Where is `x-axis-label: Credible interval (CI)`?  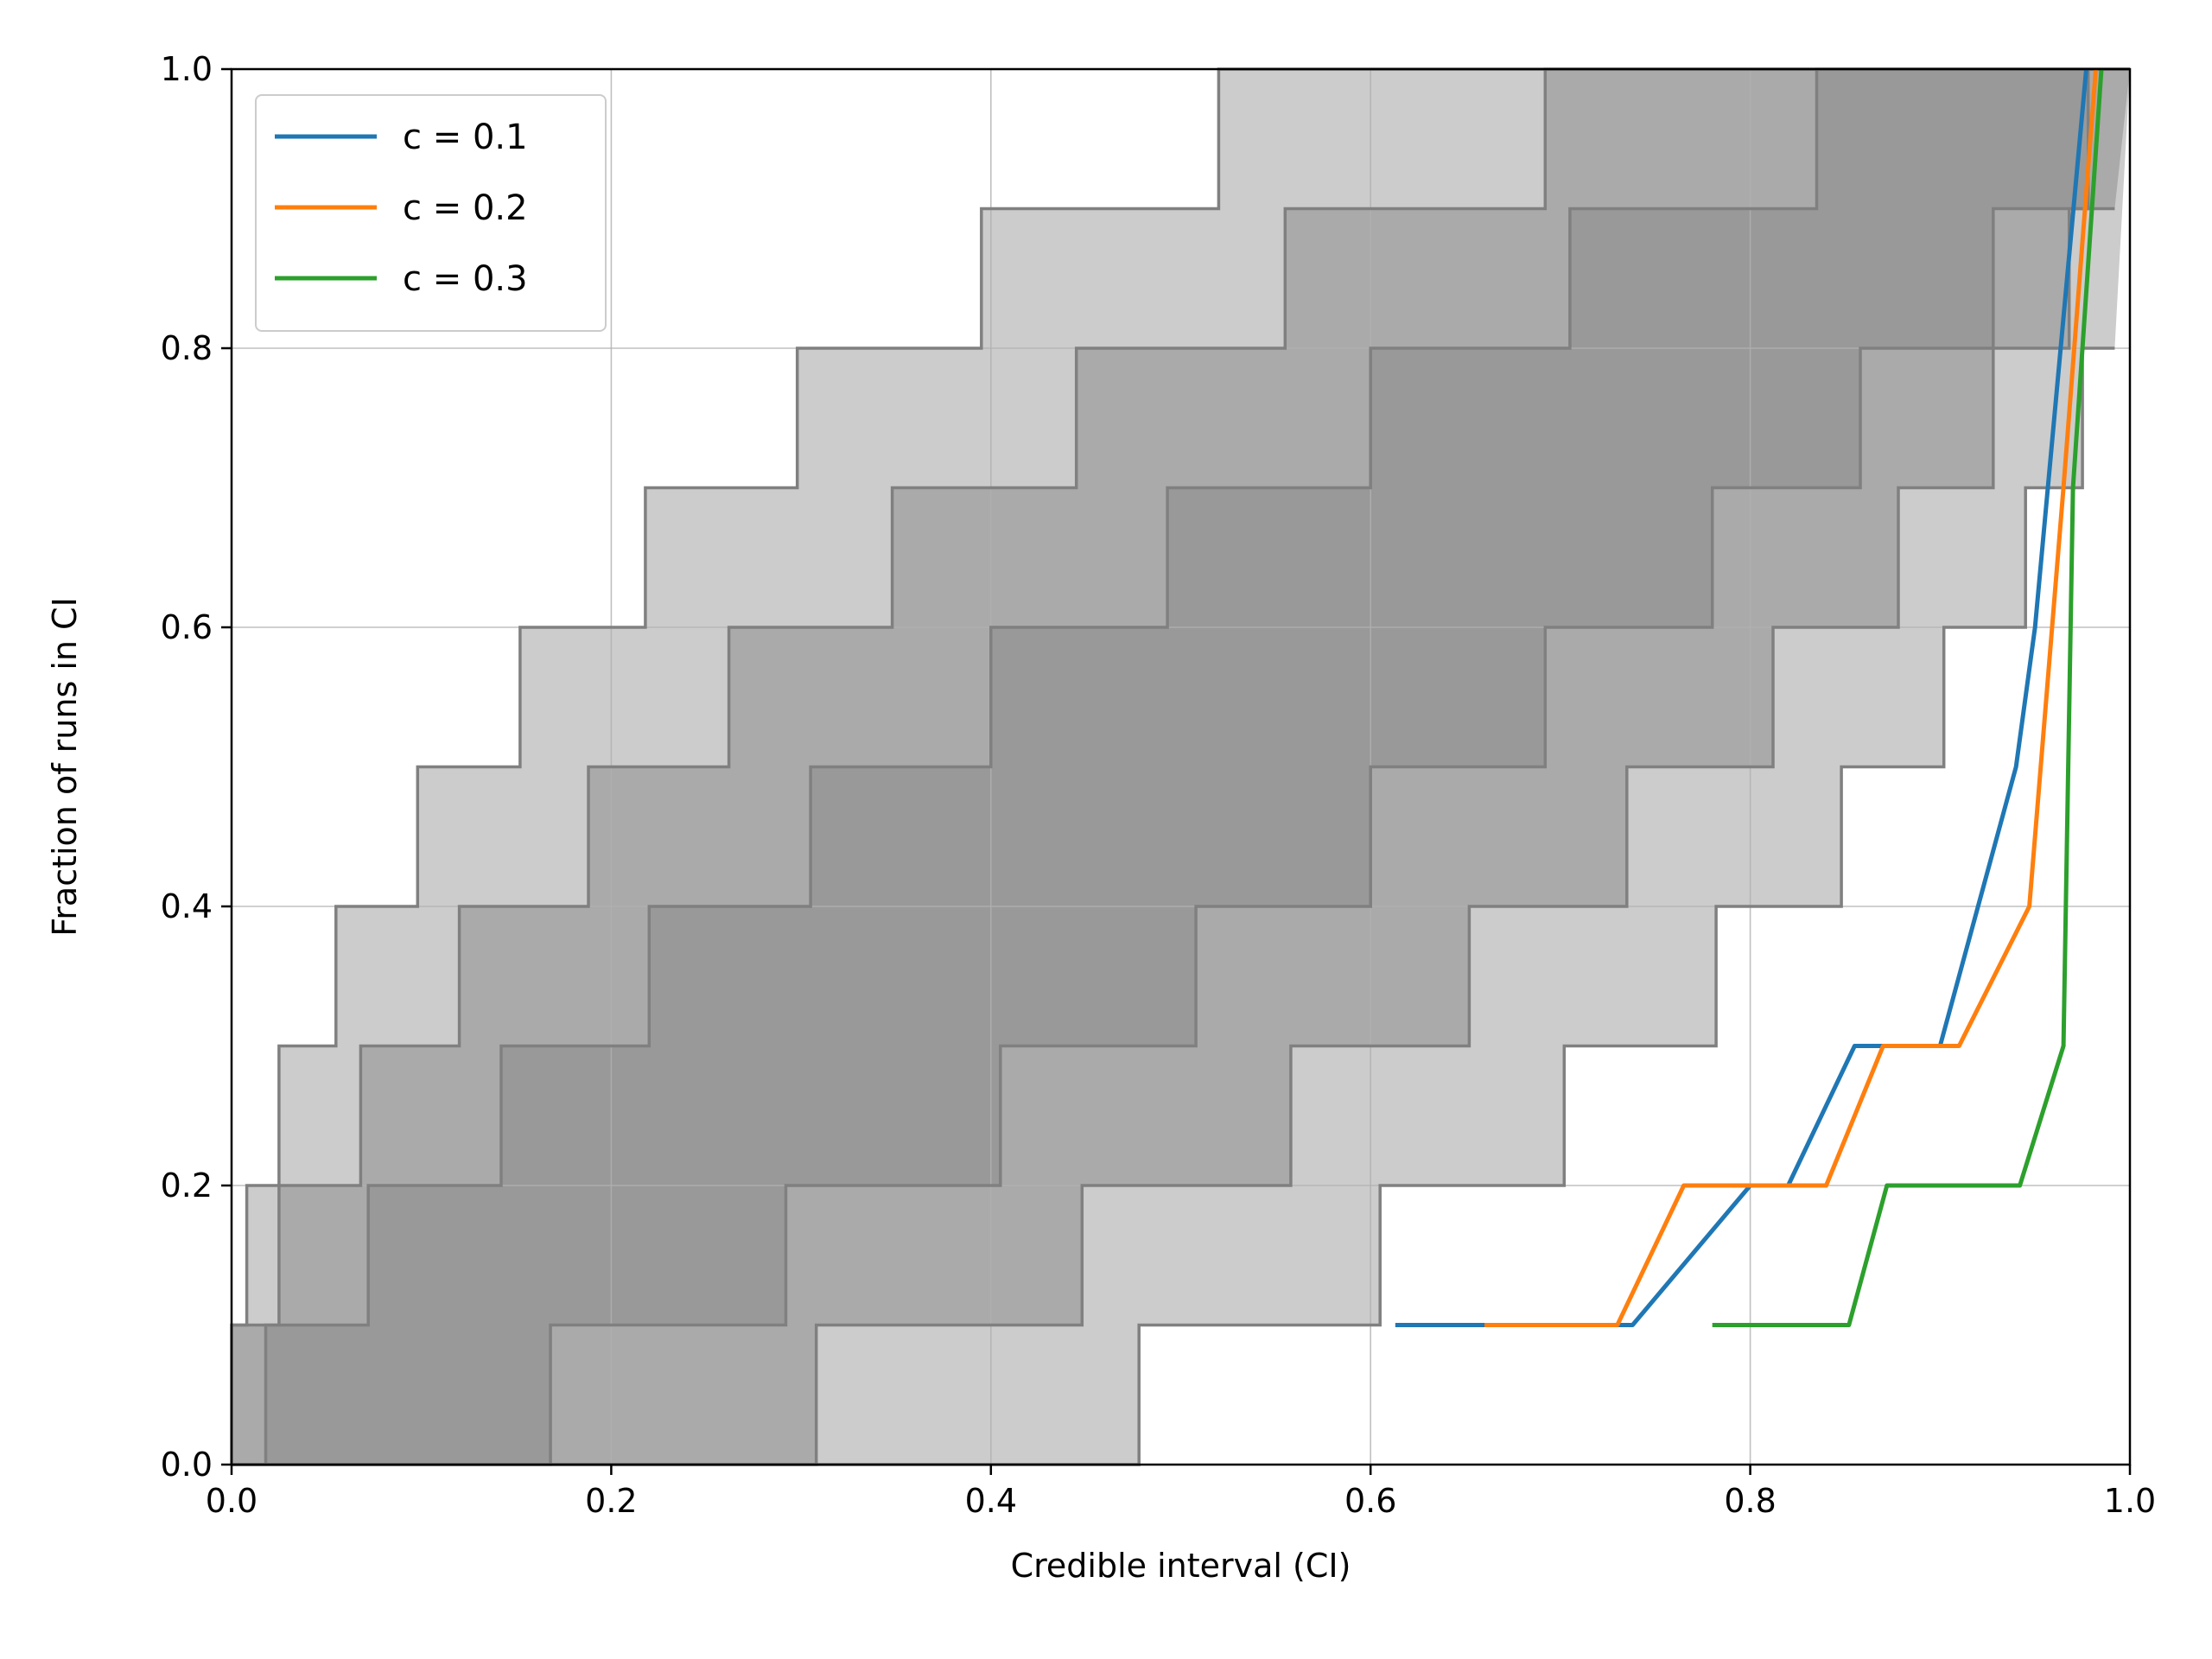 x-axis-label: Credible interval (CI) is located at coordinates (1181, 1566).